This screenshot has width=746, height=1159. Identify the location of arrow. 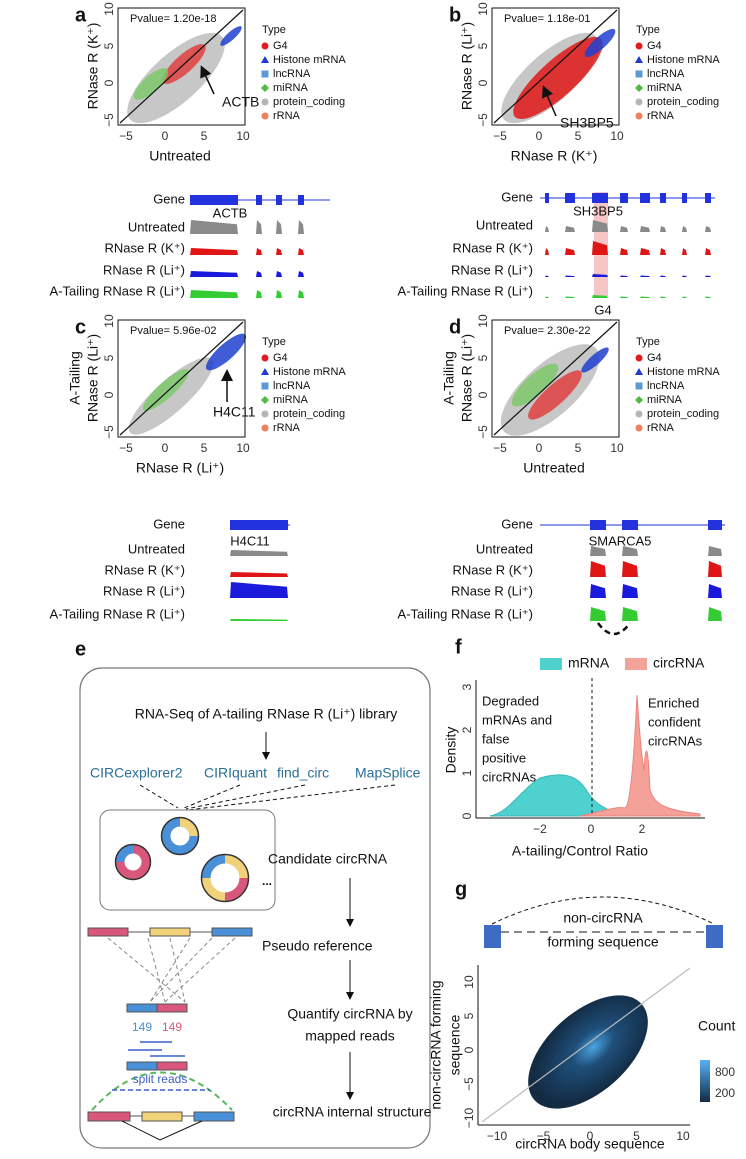
(207, 80).